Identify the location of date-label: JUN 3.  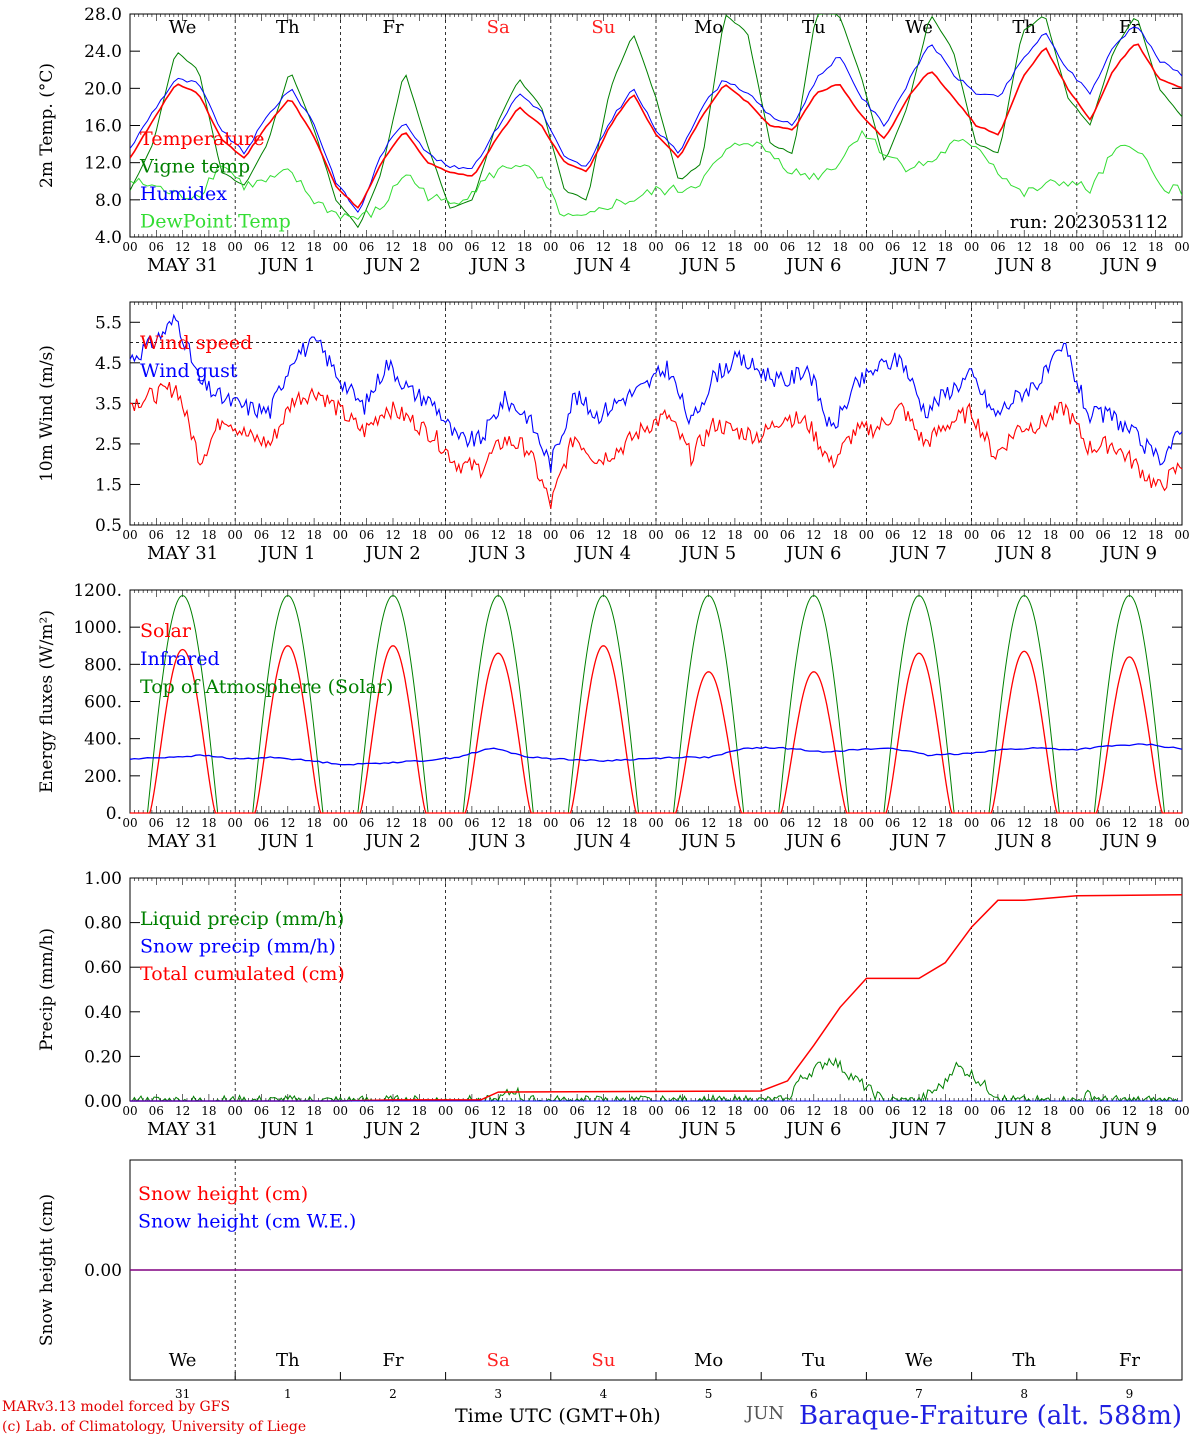
(497, 265).